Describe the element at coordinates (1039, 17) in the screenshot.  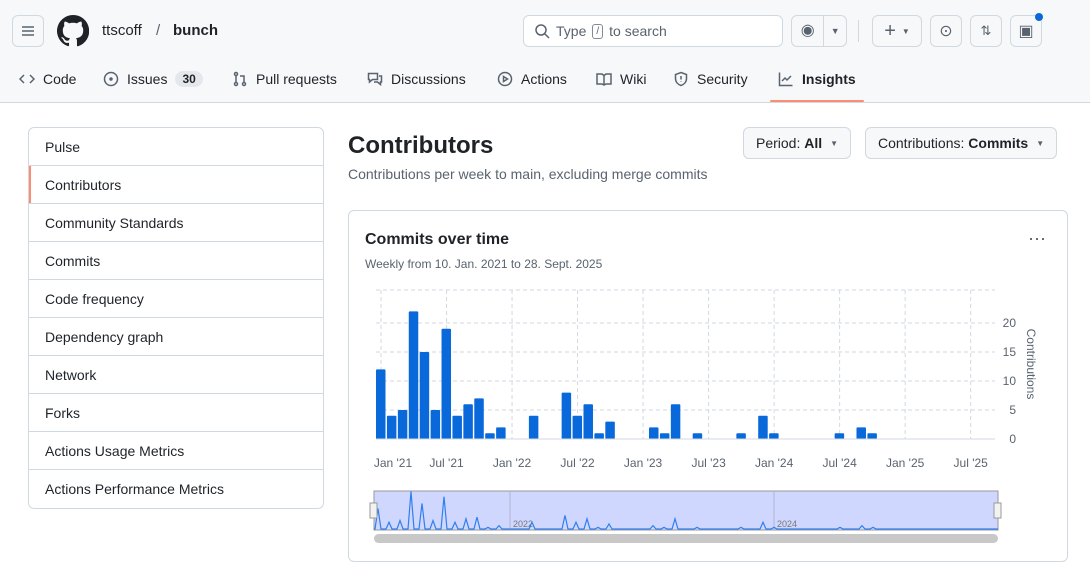
I see `notification-dot` at that location.